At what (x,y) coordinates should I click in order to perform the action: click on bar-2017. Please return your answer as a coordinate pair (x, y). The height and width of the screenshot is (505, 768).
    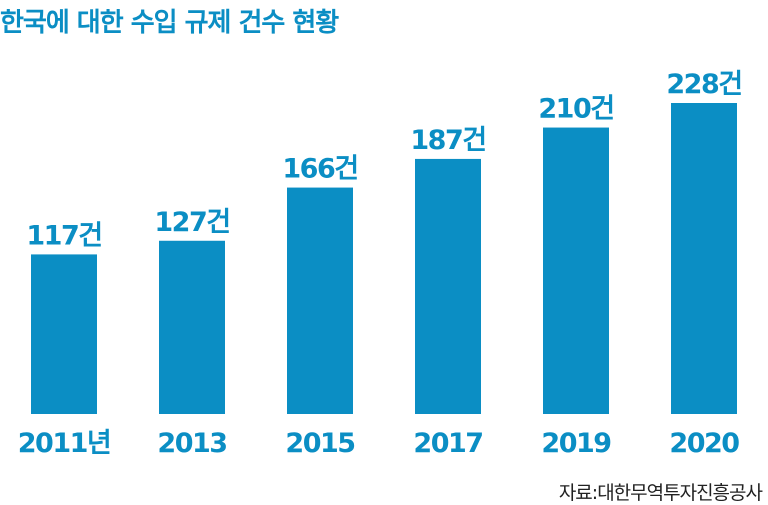
    Looking at the image, I should click on (448, 286).